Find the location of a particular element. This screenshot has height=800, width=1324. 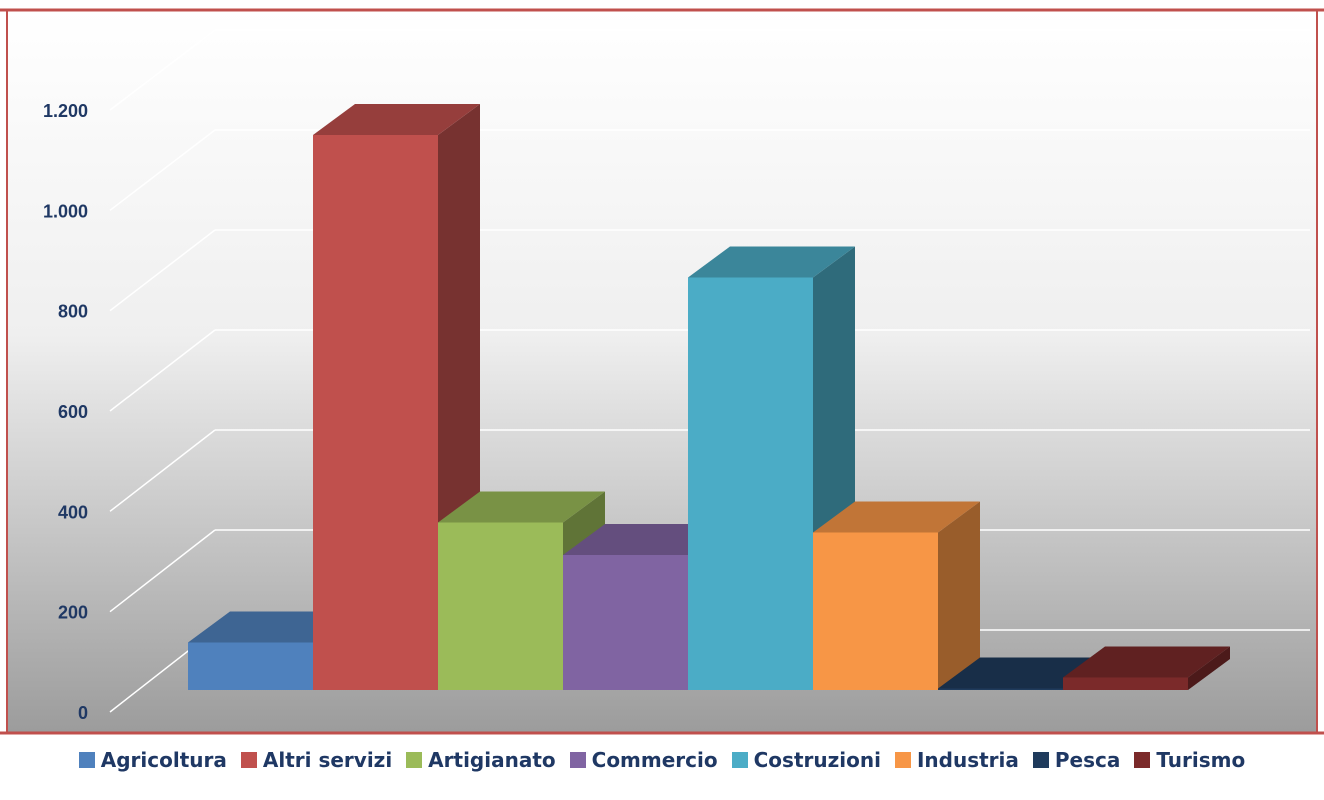

legend-item: Costruzioni is located at coordinates (806, 760).